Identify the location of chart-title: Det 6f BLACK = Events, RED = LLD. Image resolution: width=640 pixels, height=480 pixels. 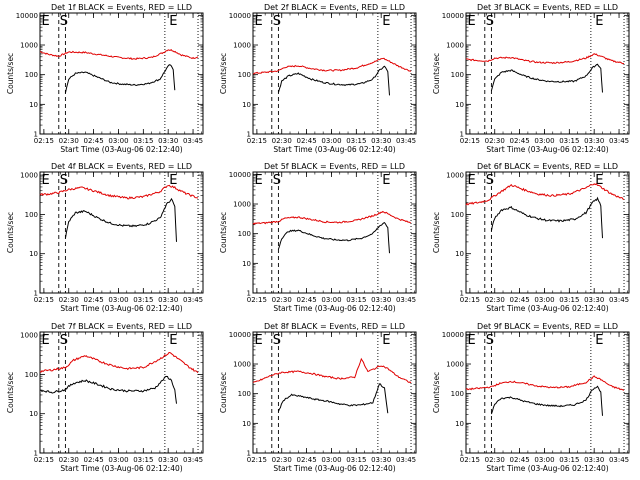
(547, 166).